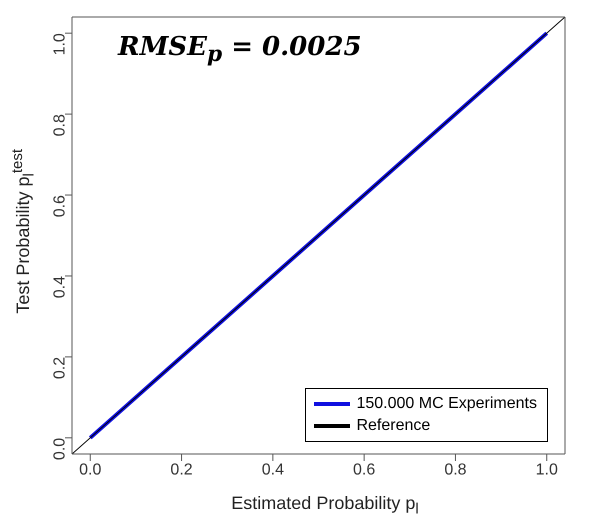 This screenshot has height=529, width=589. What do you see at coordinates (60, 206) in the screenshot?
I see `y-tick-label: 0.6` at bounding box center [60, 206].